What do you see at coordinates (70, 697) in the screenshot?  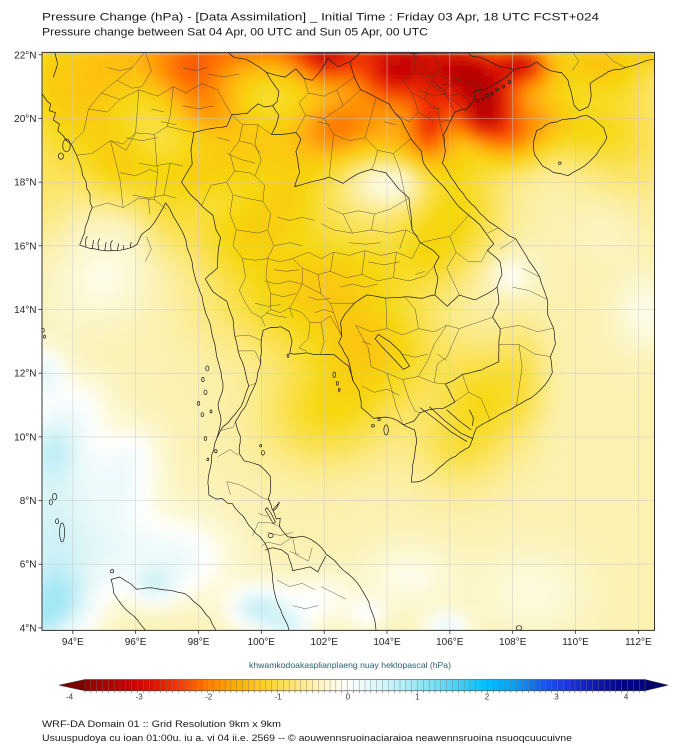 I see `svg-text: -4` at bounding box center [70, 697].